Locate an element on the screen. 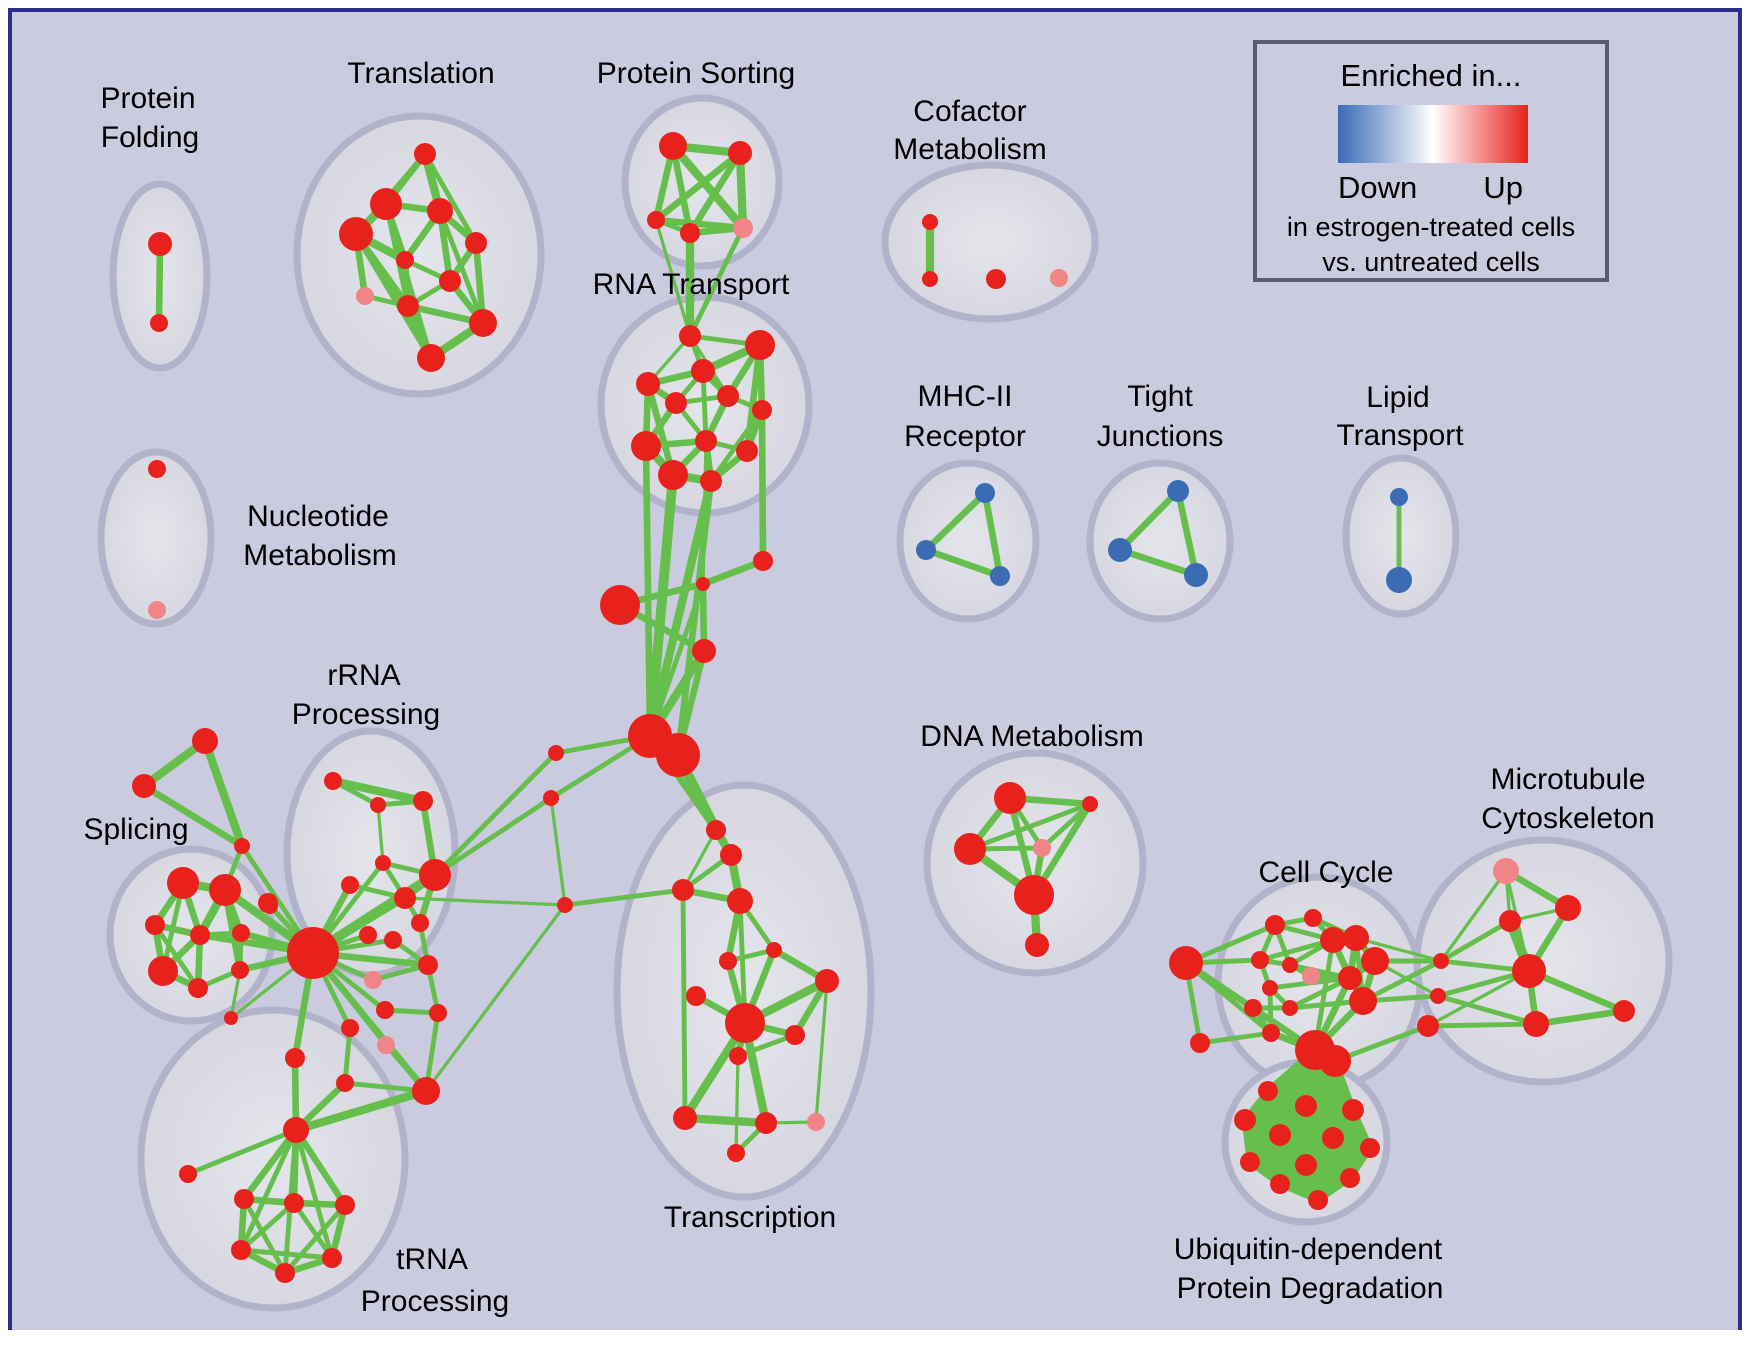 The height and width of the screenshot is (1360, 1750). node-t6 is located at coordinates (405, 260).